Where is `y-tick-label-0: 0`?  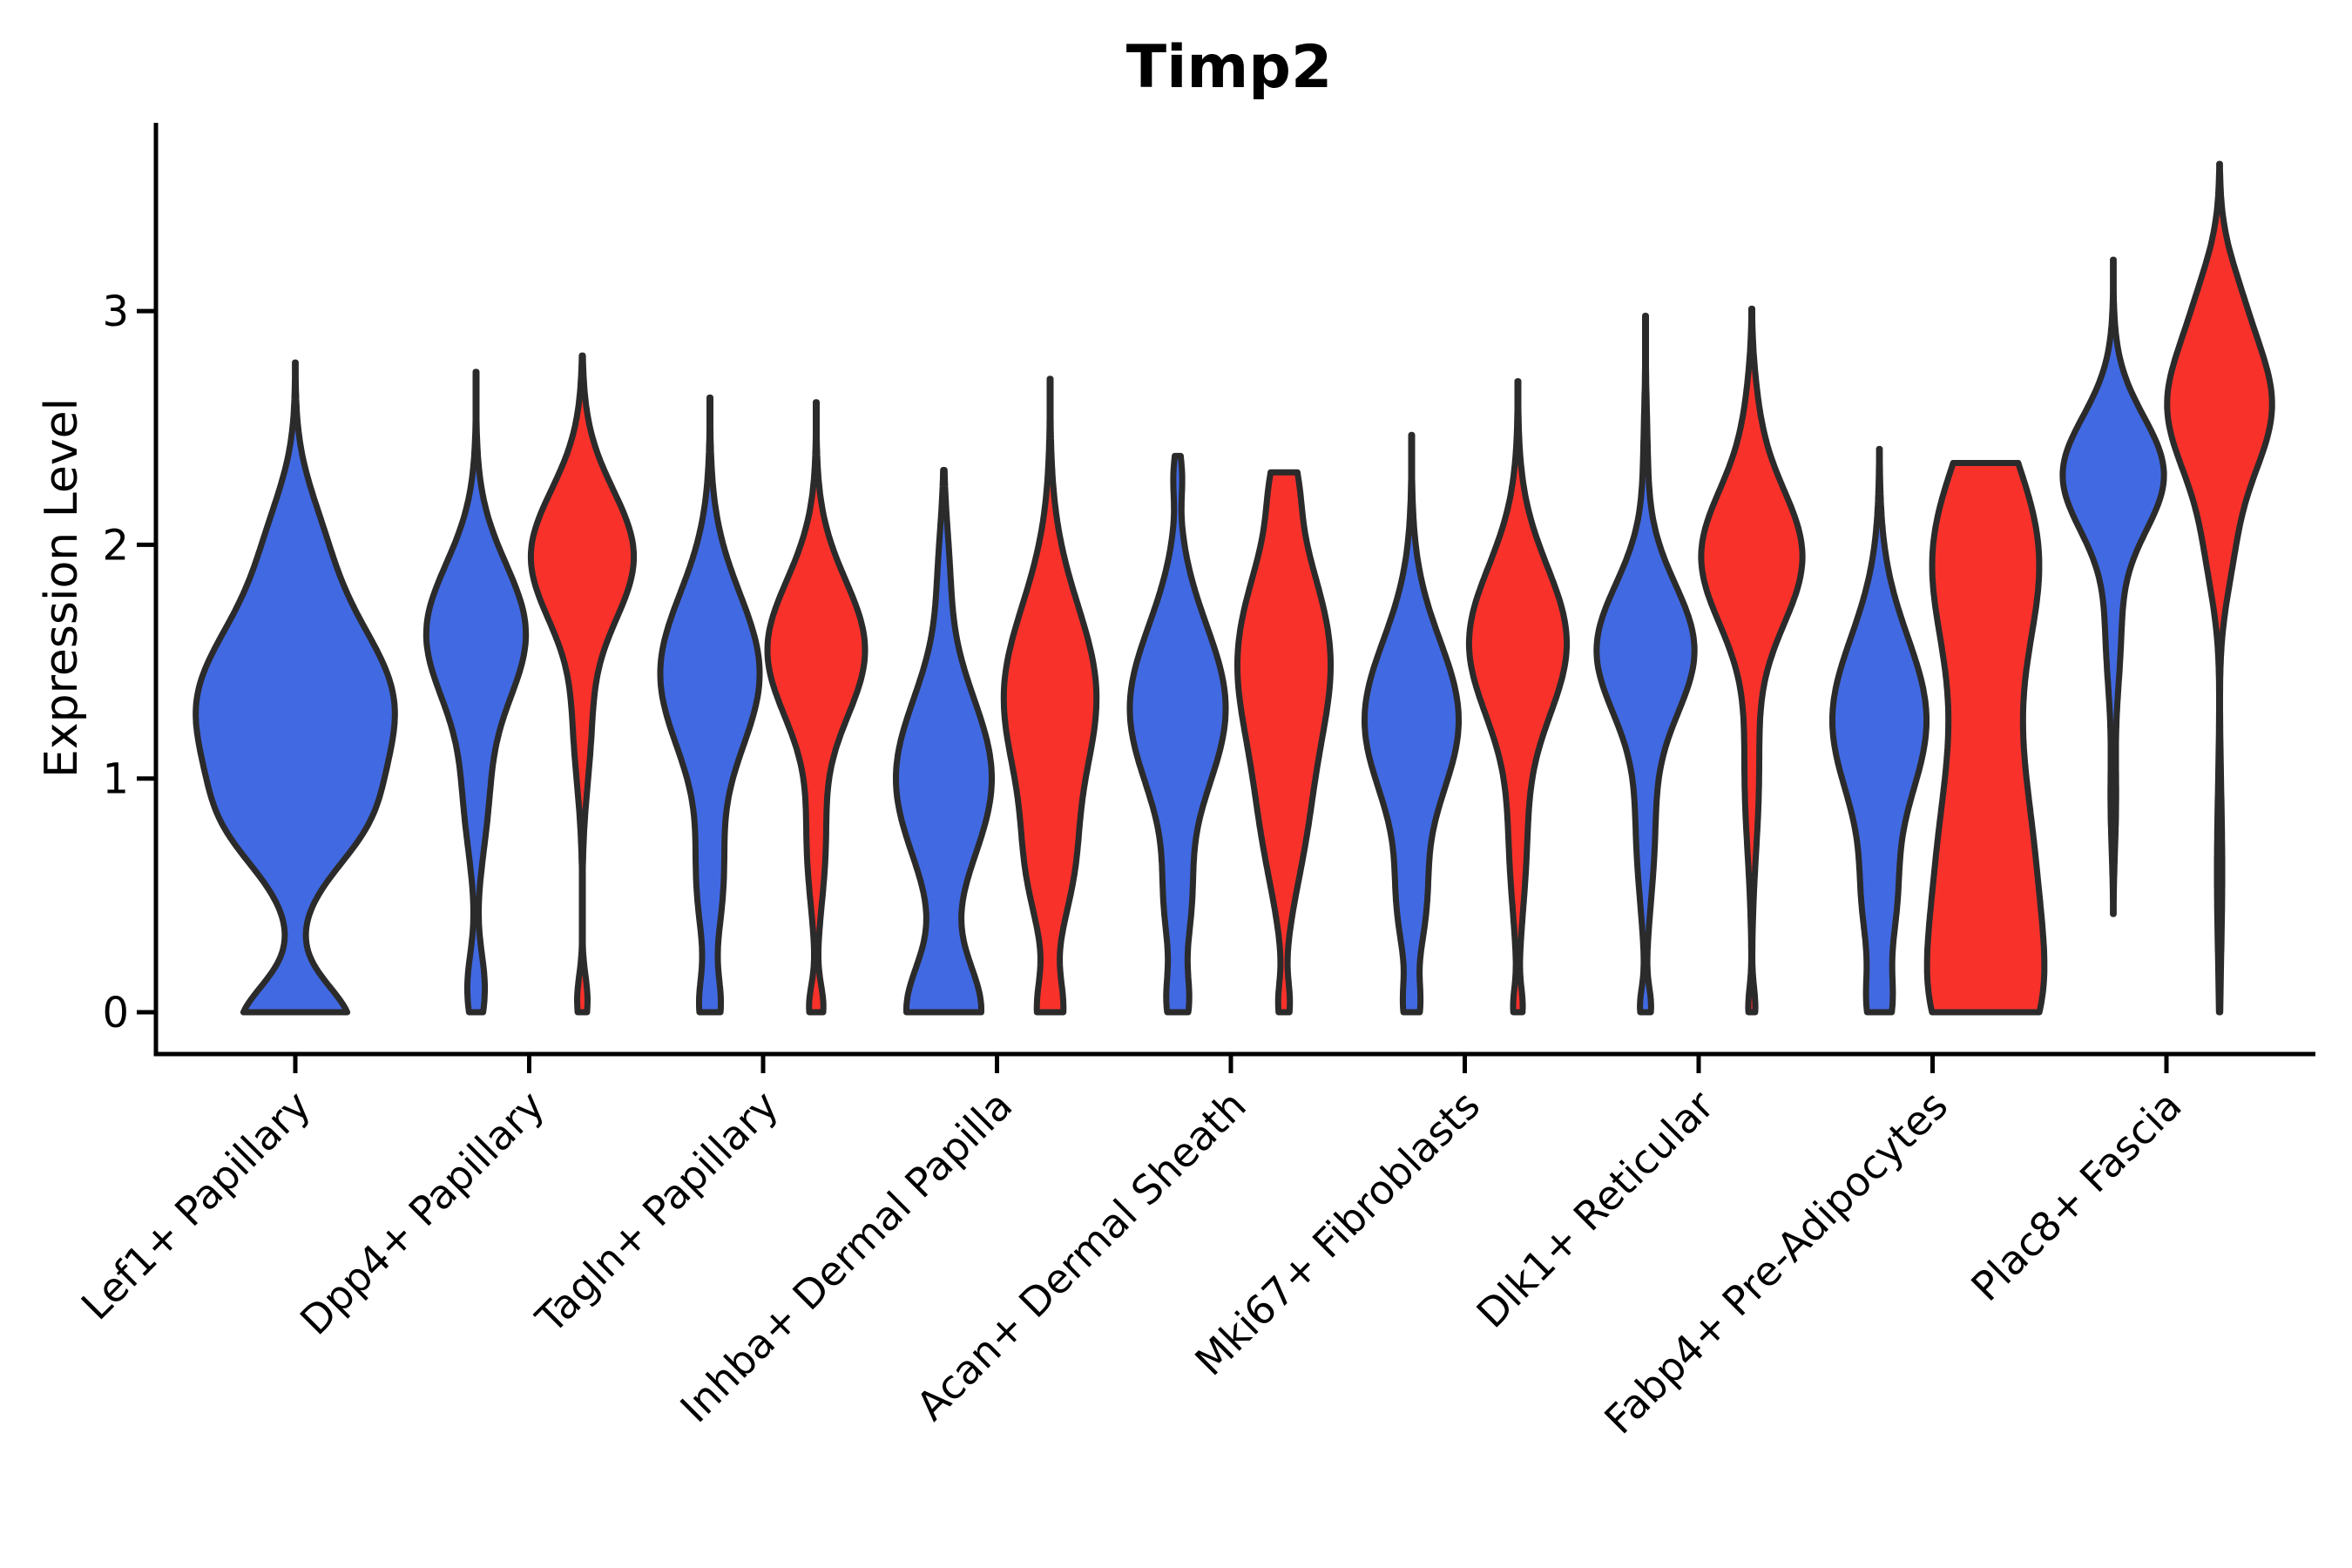 y-tick-label-0: 0 is located at coordinates (115, 1013).